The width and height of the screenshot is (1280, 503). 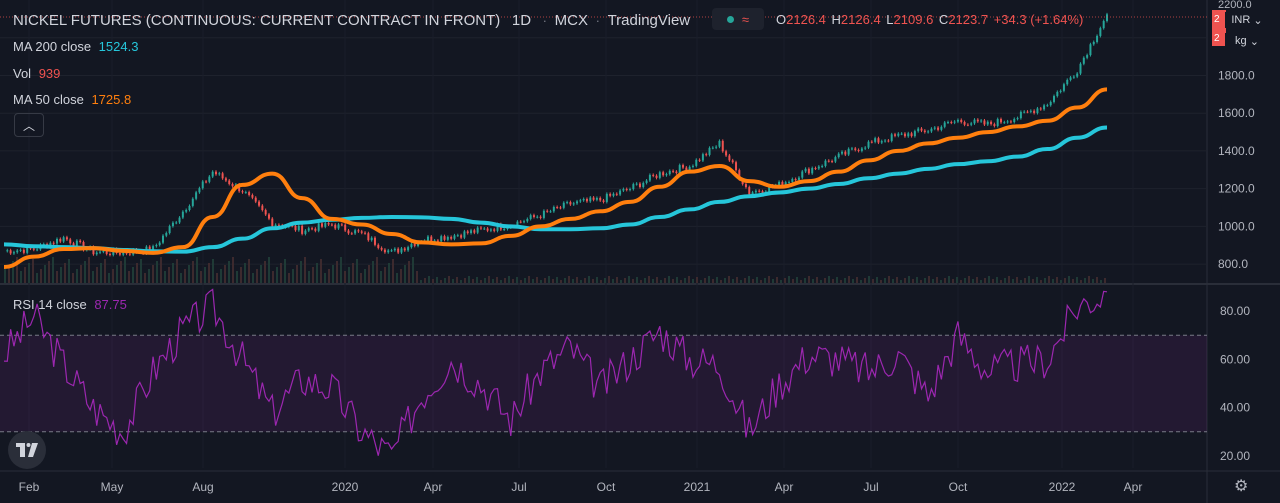 I want to click on source-label: TradingView, so click(x=649, y=20).